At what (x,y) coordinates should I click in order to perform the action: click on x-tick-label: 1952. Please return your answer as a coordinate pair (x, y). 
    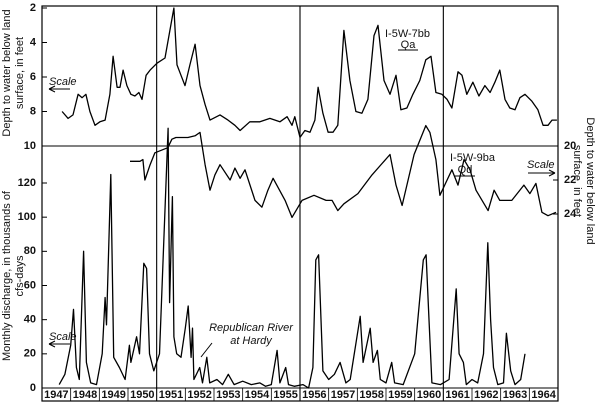
    Looking at the image, I should click on (199, 395).